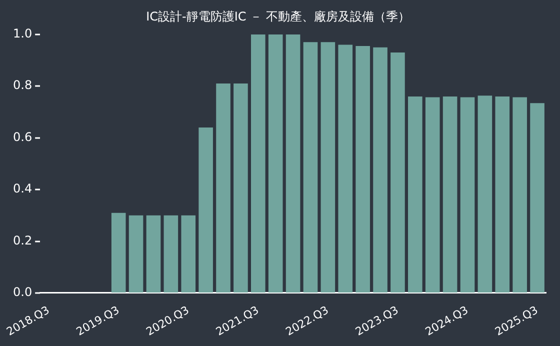 This screenshot has height=346, width=560. What do you see at coordinates (22, 85) in the screenshot?
I see `y-tick-label: 0.8` at bounding box center [22, 85].